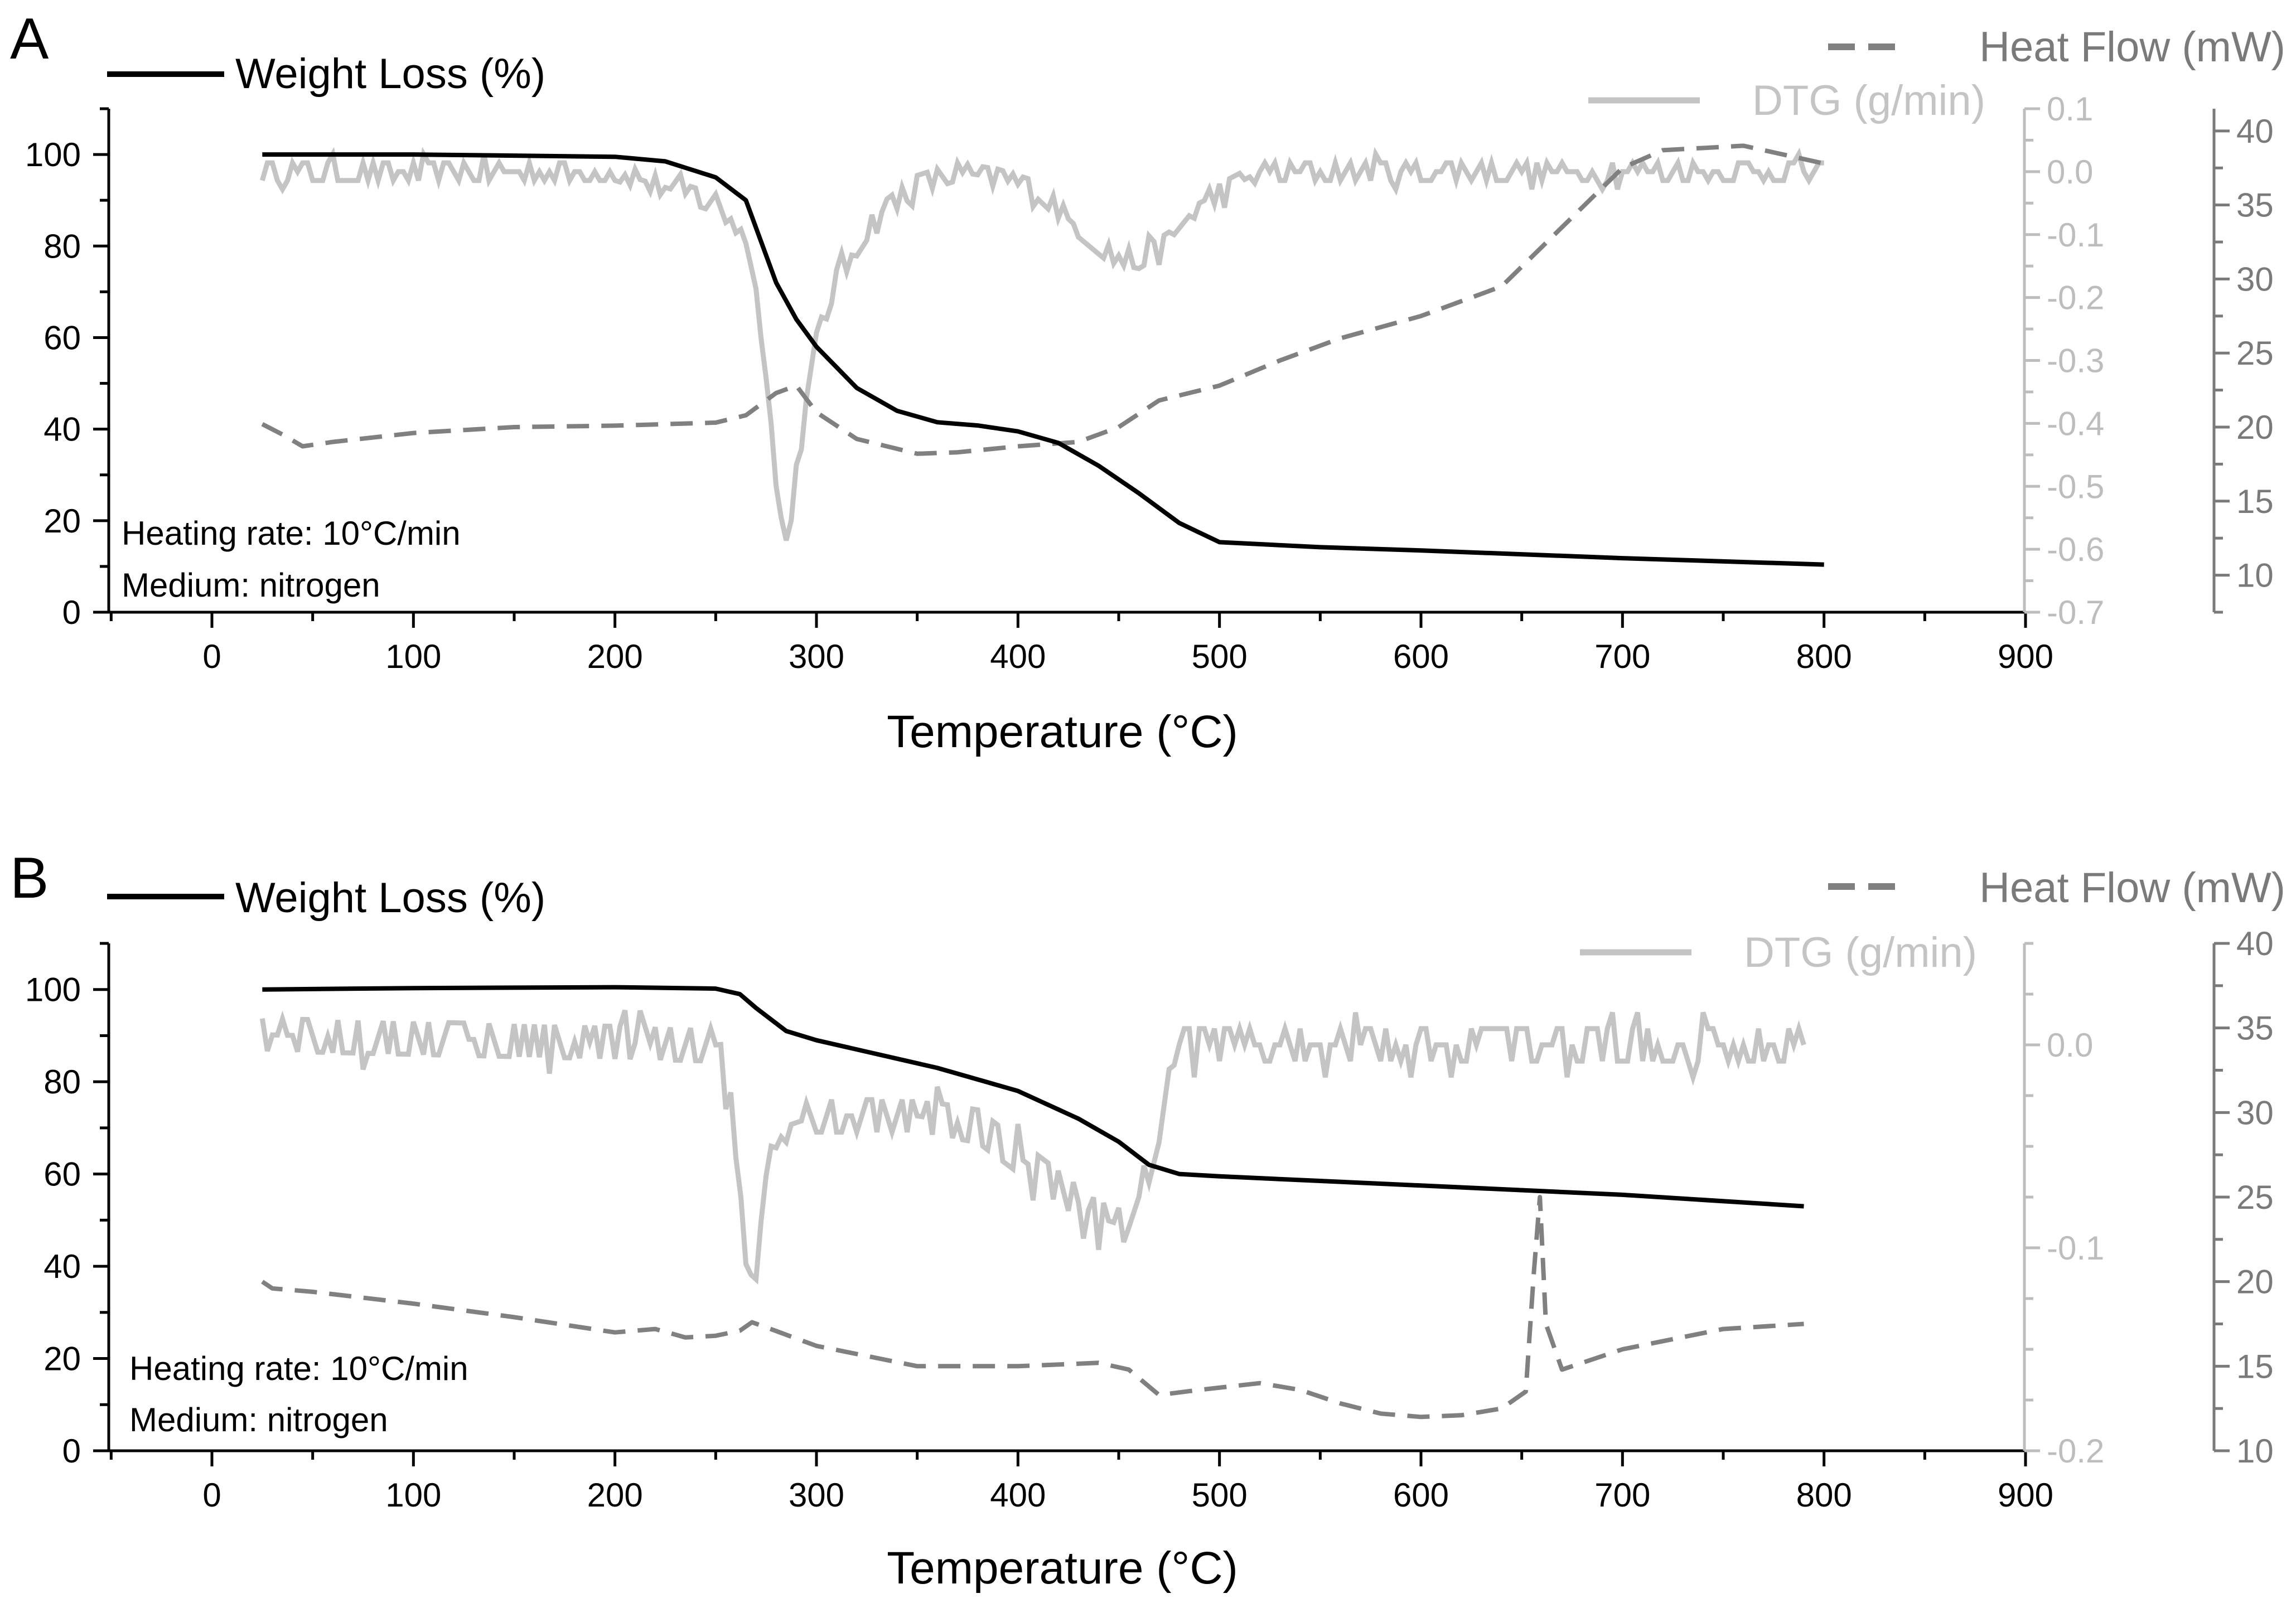  What do you see at coordinates (29, 878) in the screenshot?
I see `panel-label: B` at bounding box center [29, 878].